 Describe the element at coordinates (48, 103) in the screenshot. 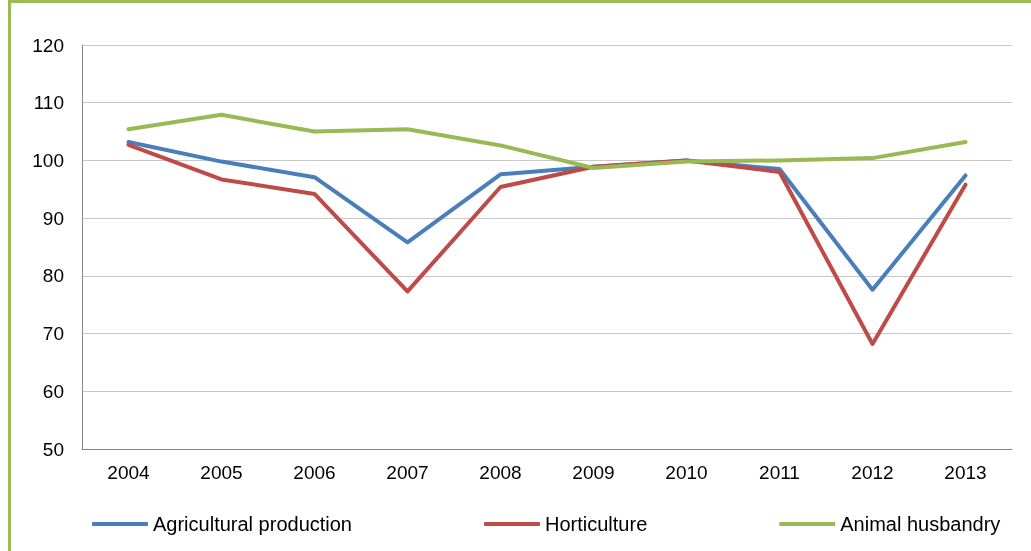

I see `y-tick-label: 110` at that location.